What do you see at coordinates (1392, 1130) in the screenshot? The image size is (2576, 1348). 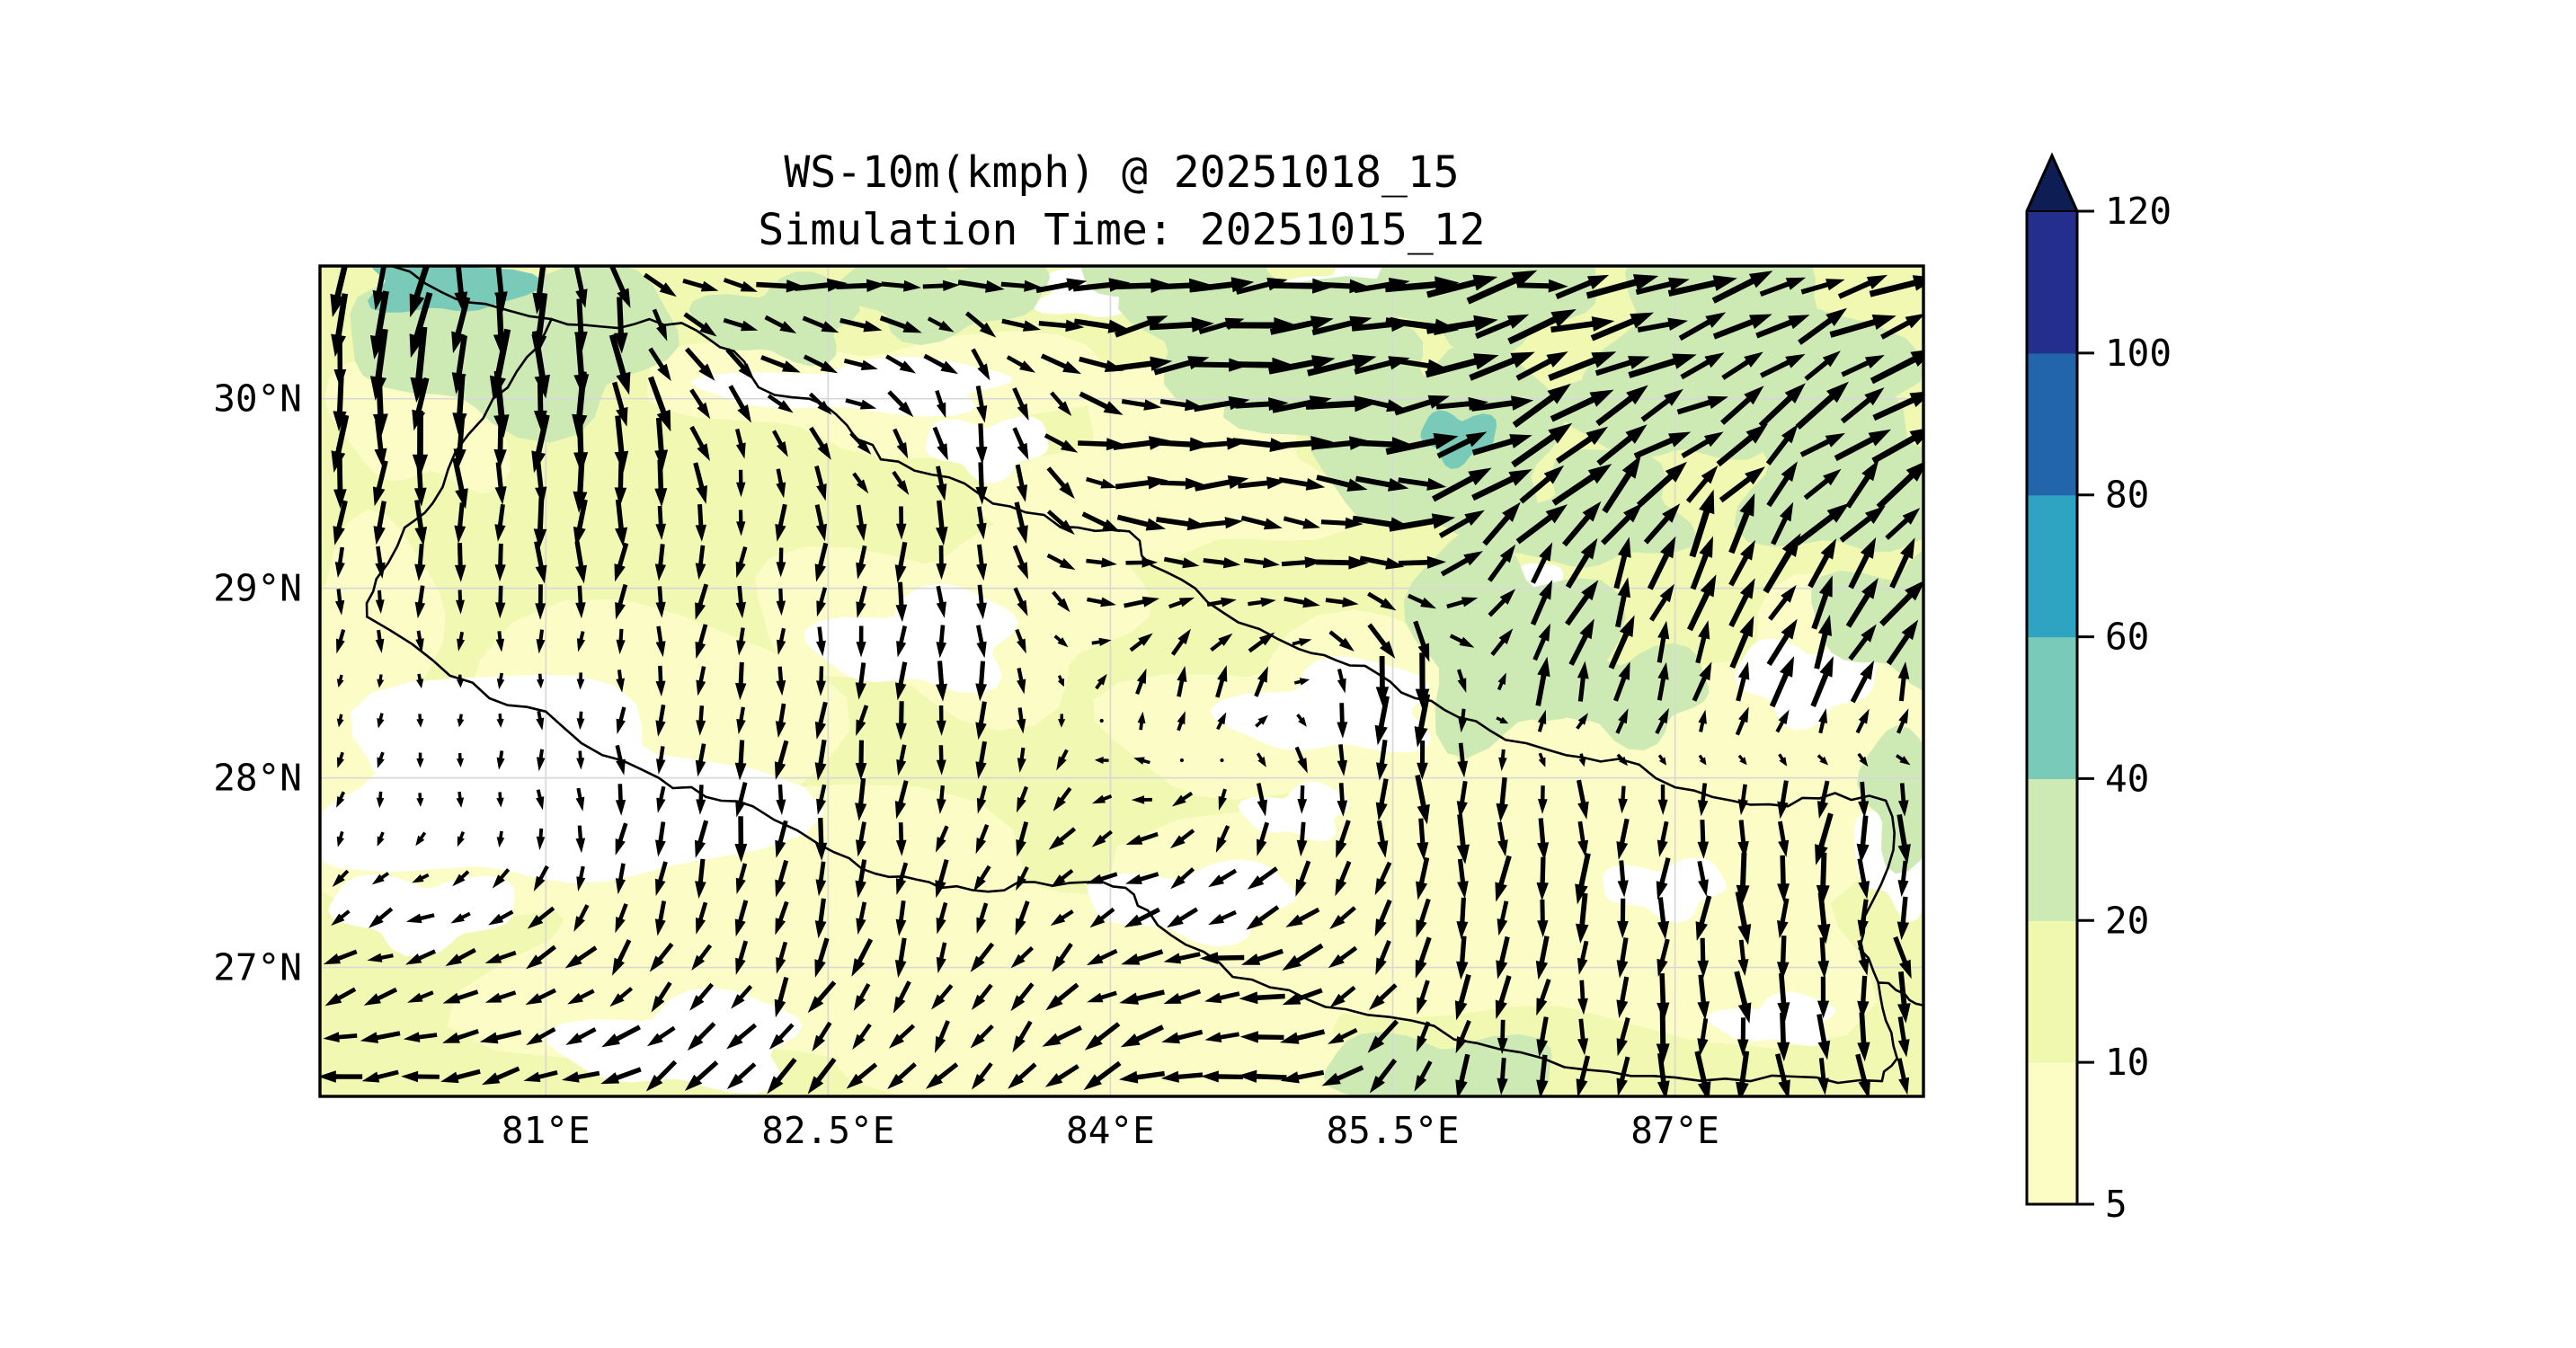 I see `x-tick-label: 85.5°E` at bounding box center [1392, 1130].